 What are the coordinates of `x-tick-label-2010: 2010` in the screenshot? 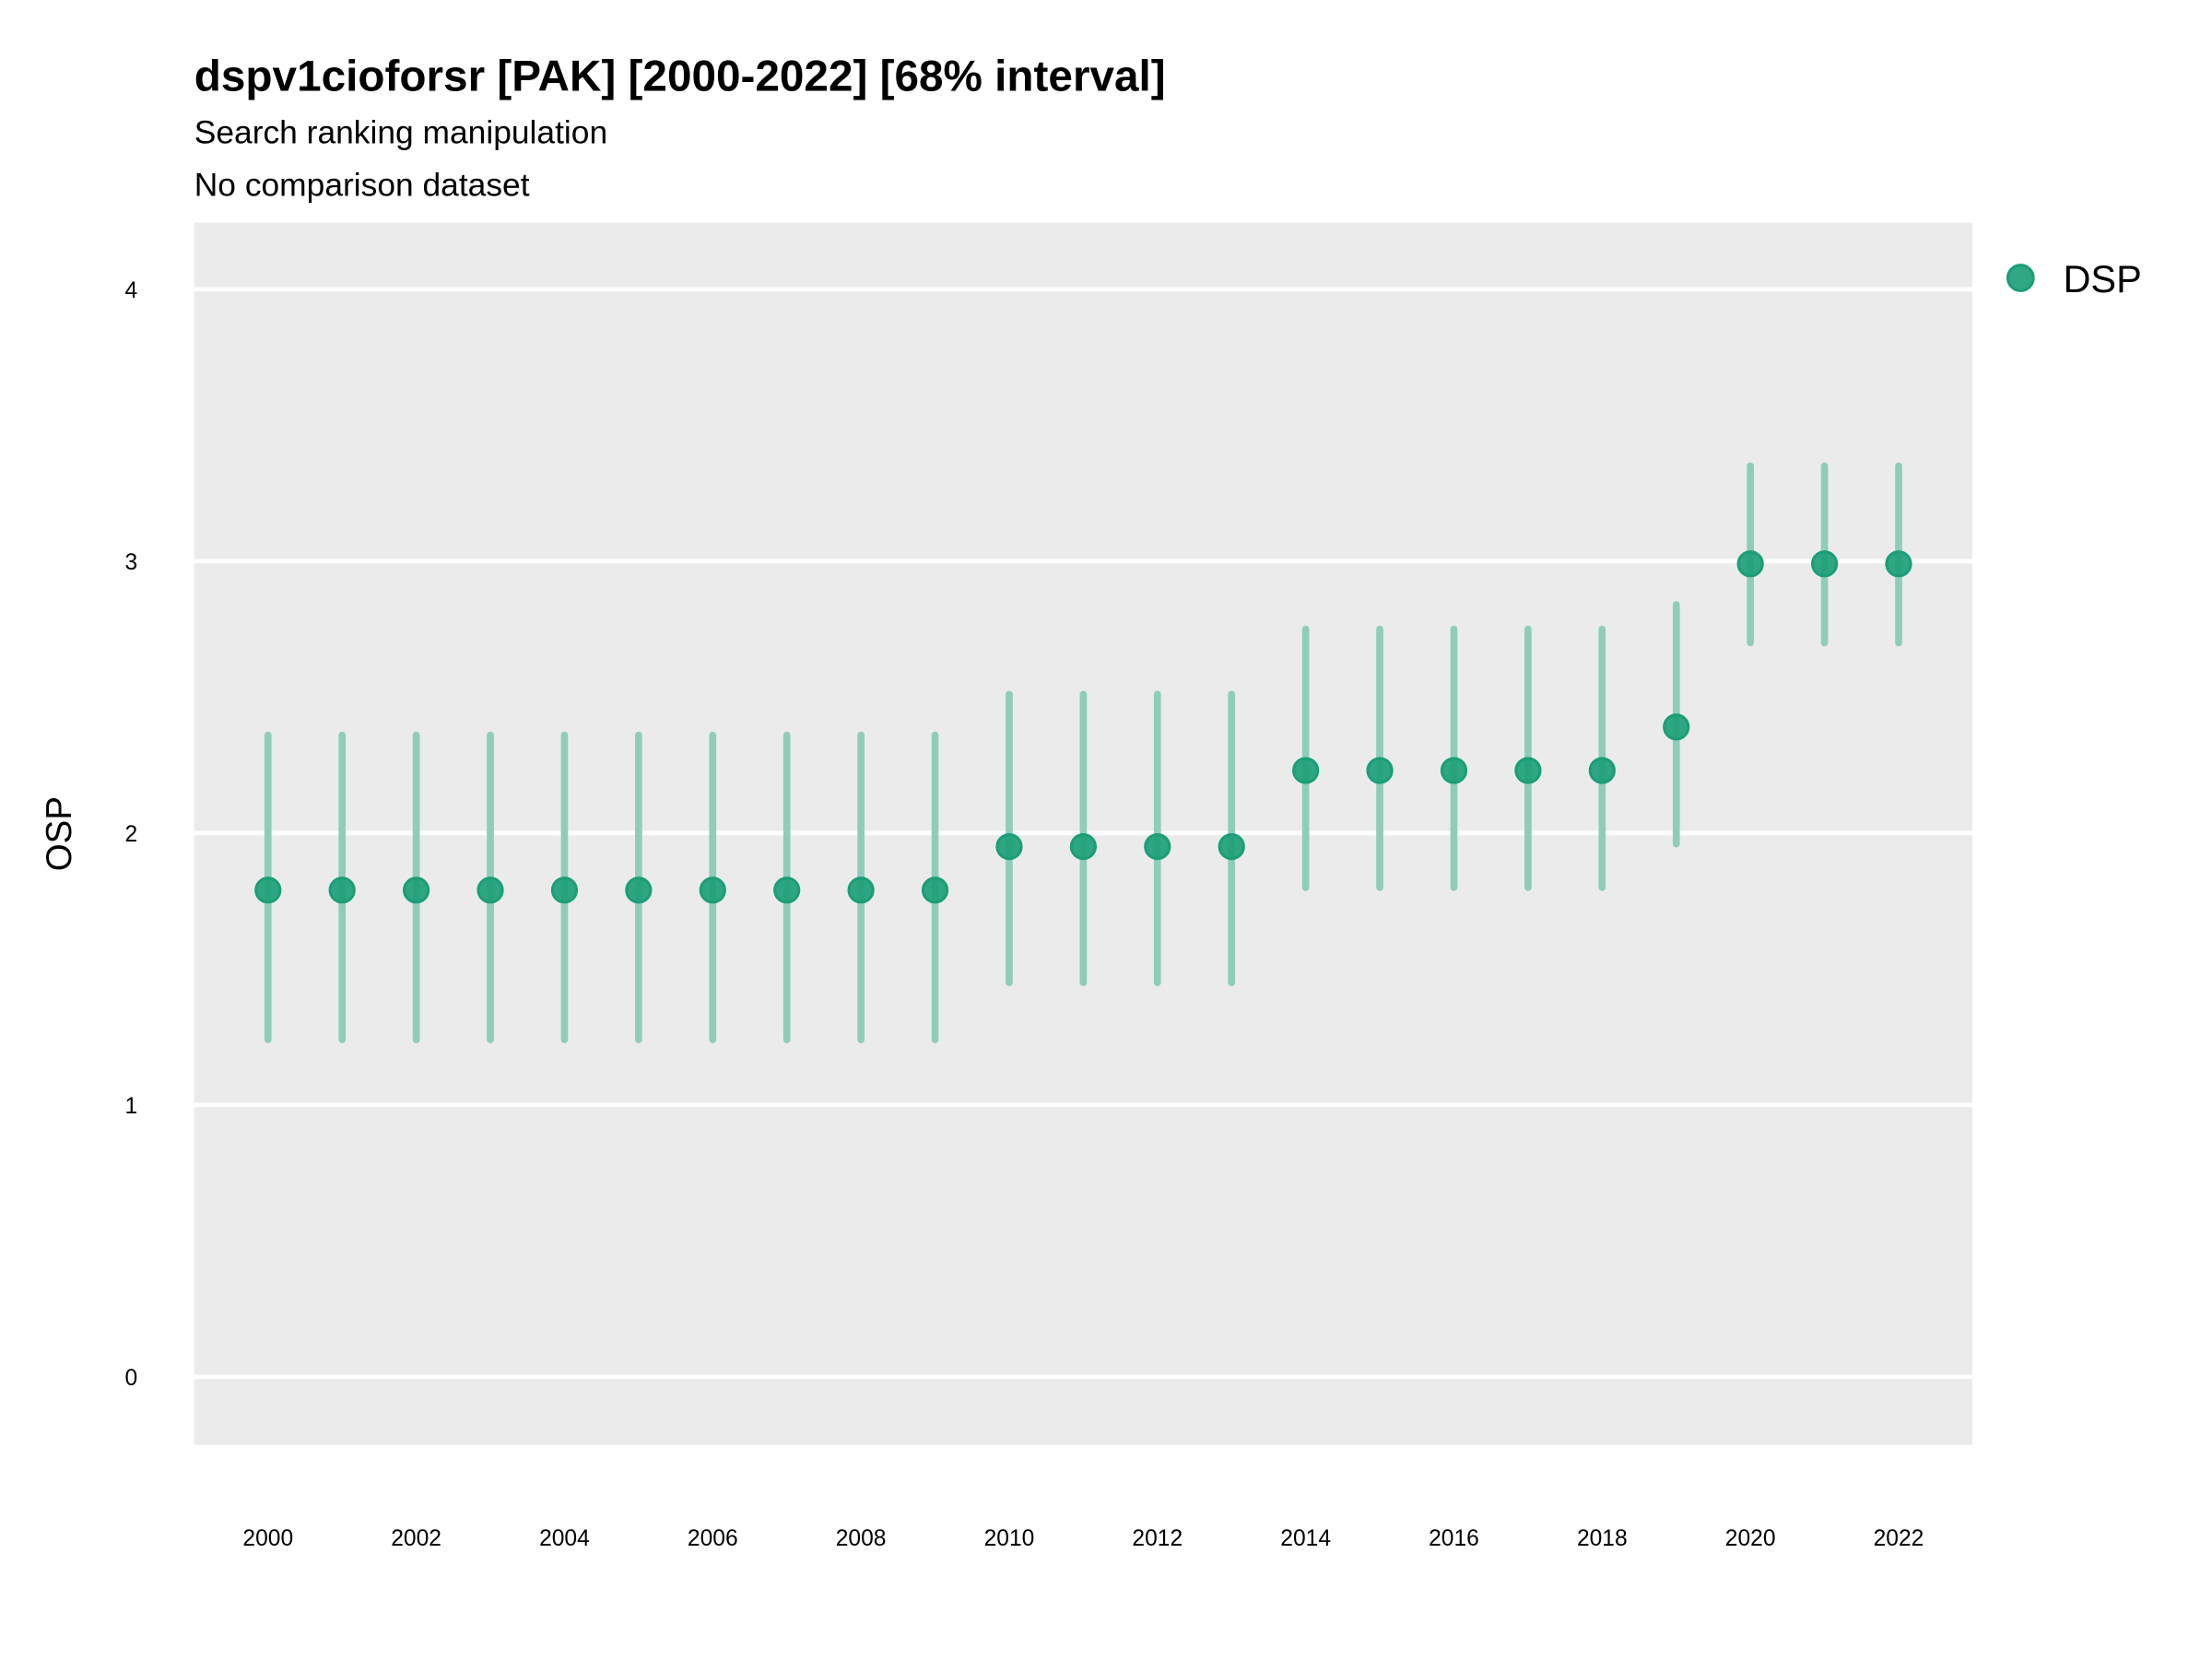 It's located at (1009, 1538).